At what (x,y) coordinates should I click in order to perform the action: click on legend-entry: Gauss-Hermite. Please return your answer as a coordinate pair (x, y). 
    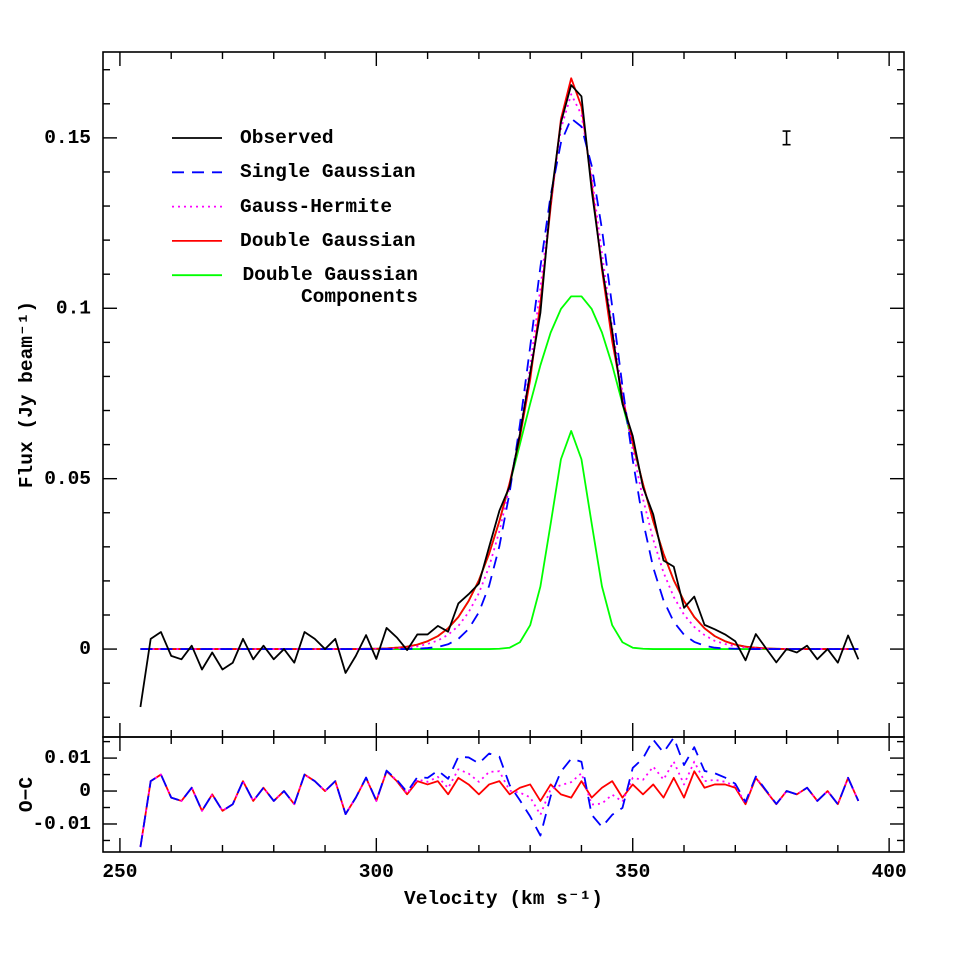
    Looking at the image, I should click on (316, 206).